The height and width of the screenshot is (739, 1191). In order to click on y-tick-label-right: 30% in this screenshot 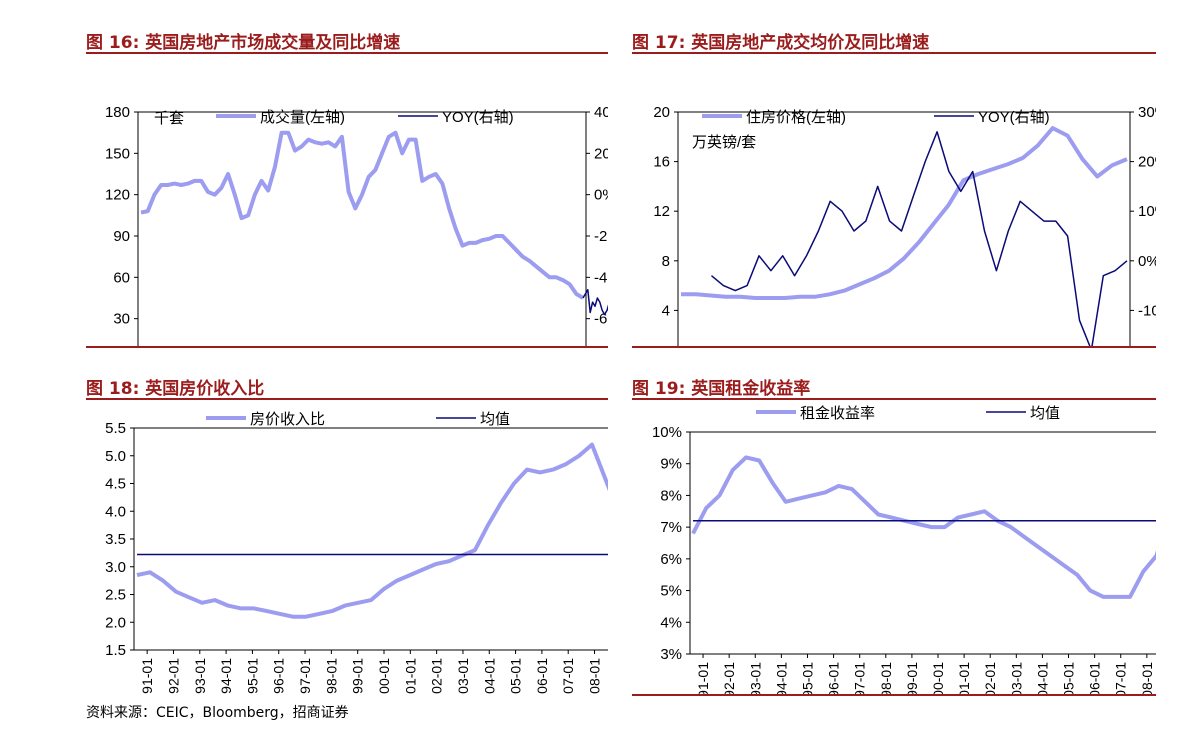, I will do `click(1147, 112)`.